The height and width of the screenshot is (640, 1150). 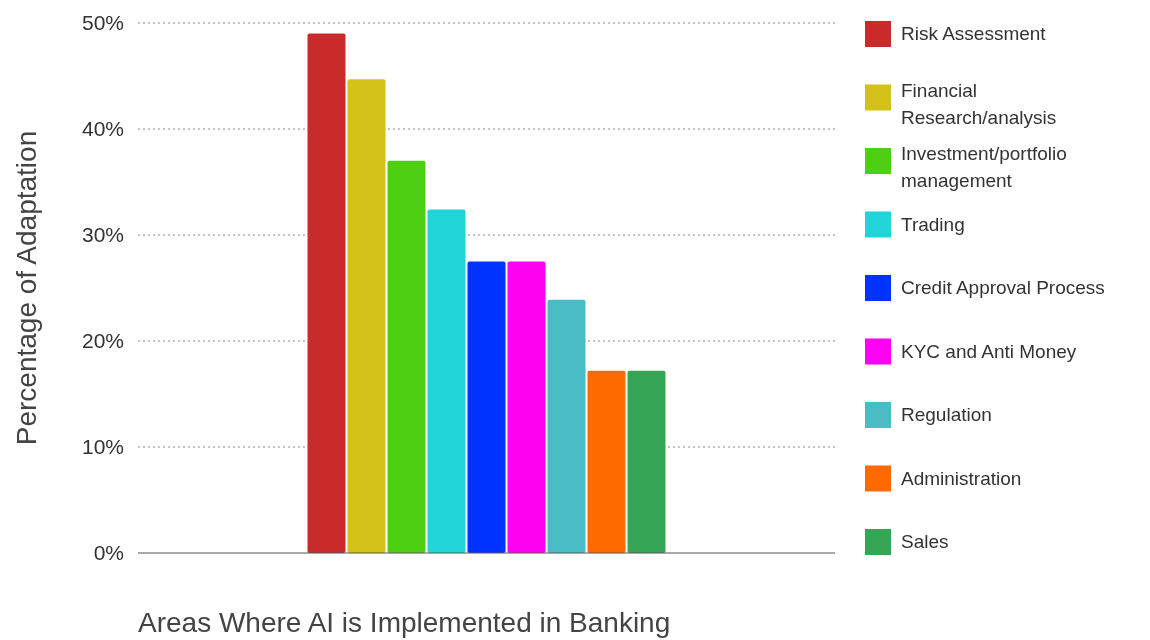 What do you see at coordinates (974, 33) in the screenshot?
I see `legend-label: Risk Assessment` at bounding box center [974, 33].